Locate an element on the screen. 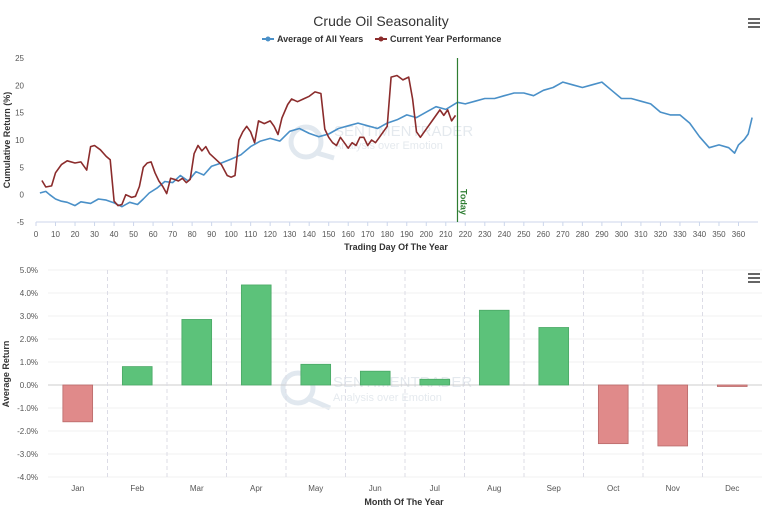  x-tick-label: 130 is located at coordinates (290, 234).